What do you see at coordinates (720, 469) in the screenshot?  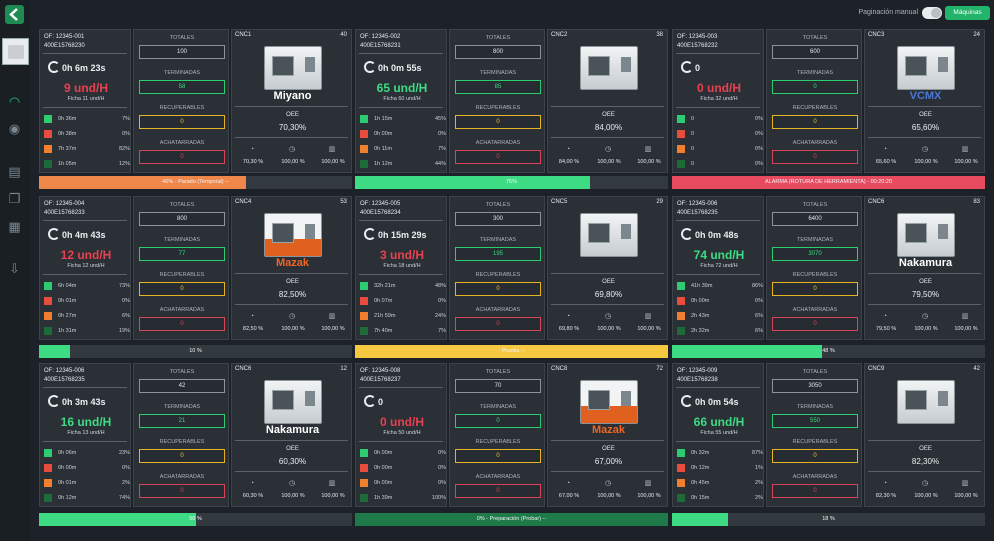 I see `state-row: 0h 12m 1%` at bounding box center [720, 469].